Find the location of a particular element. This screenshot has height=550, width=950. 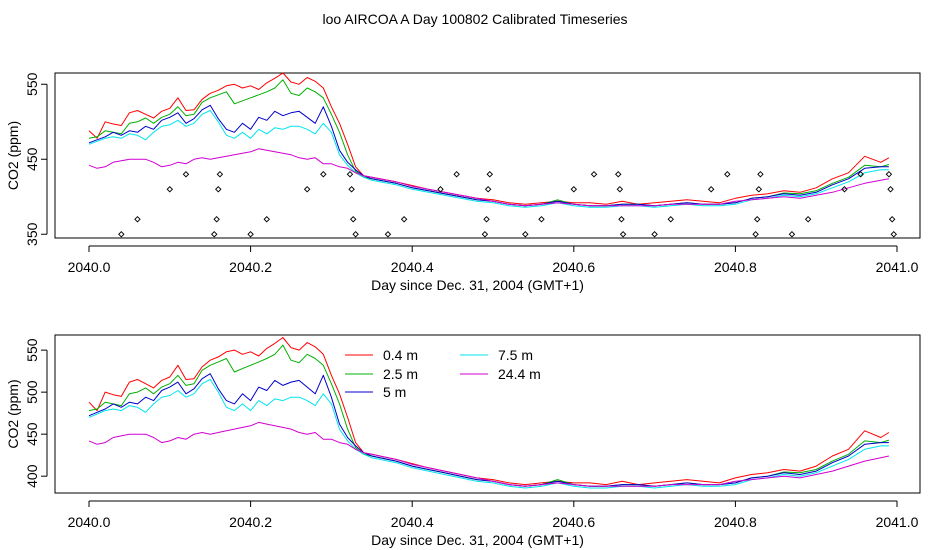

legend-label-5-m: 5 m is located at coordinates (394, 392).